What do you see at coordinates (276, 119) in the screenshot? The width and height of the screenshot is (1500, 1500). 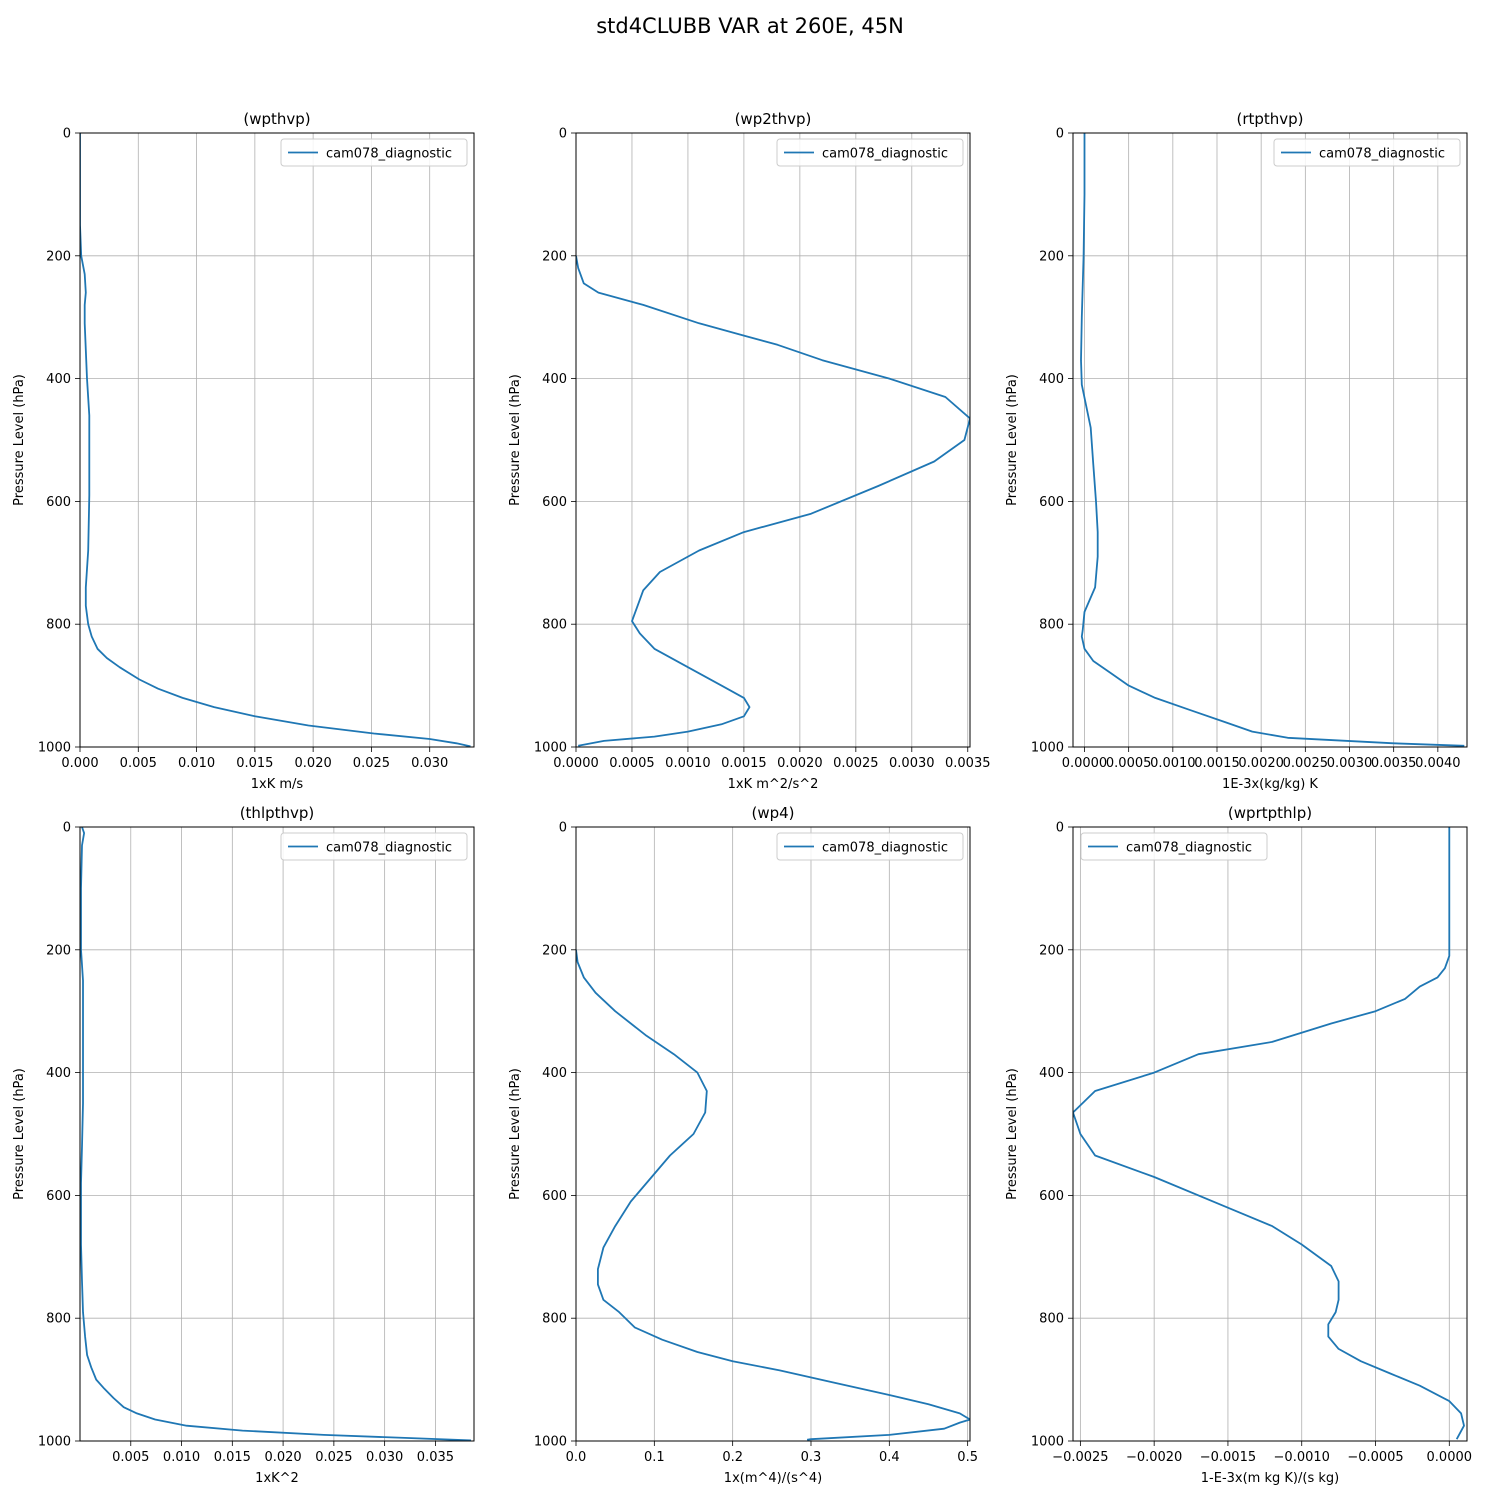 I see `subplot-title: (wpthvp)` at bounding box center [276, 119].